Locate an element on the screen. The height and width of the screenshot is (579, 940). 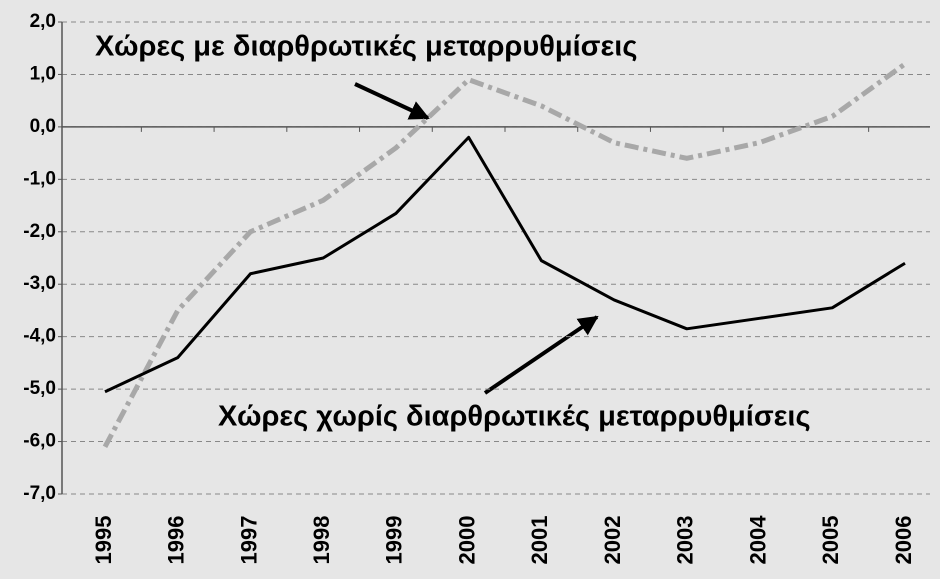
x-tick-label: 2005 is located at coordinates (830, 540).